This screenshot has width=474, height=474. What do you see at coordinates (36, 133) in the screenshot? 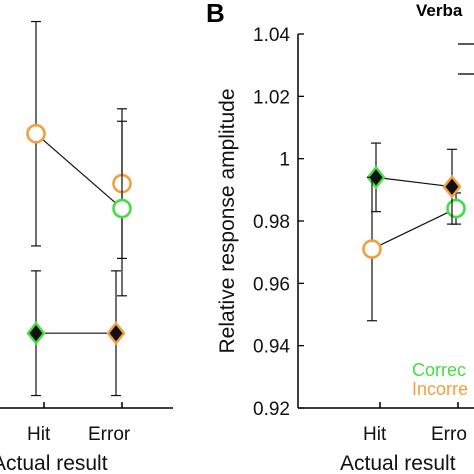
I see `panel-a-s0-0-circle-marker` at bounding box center [36, 133].